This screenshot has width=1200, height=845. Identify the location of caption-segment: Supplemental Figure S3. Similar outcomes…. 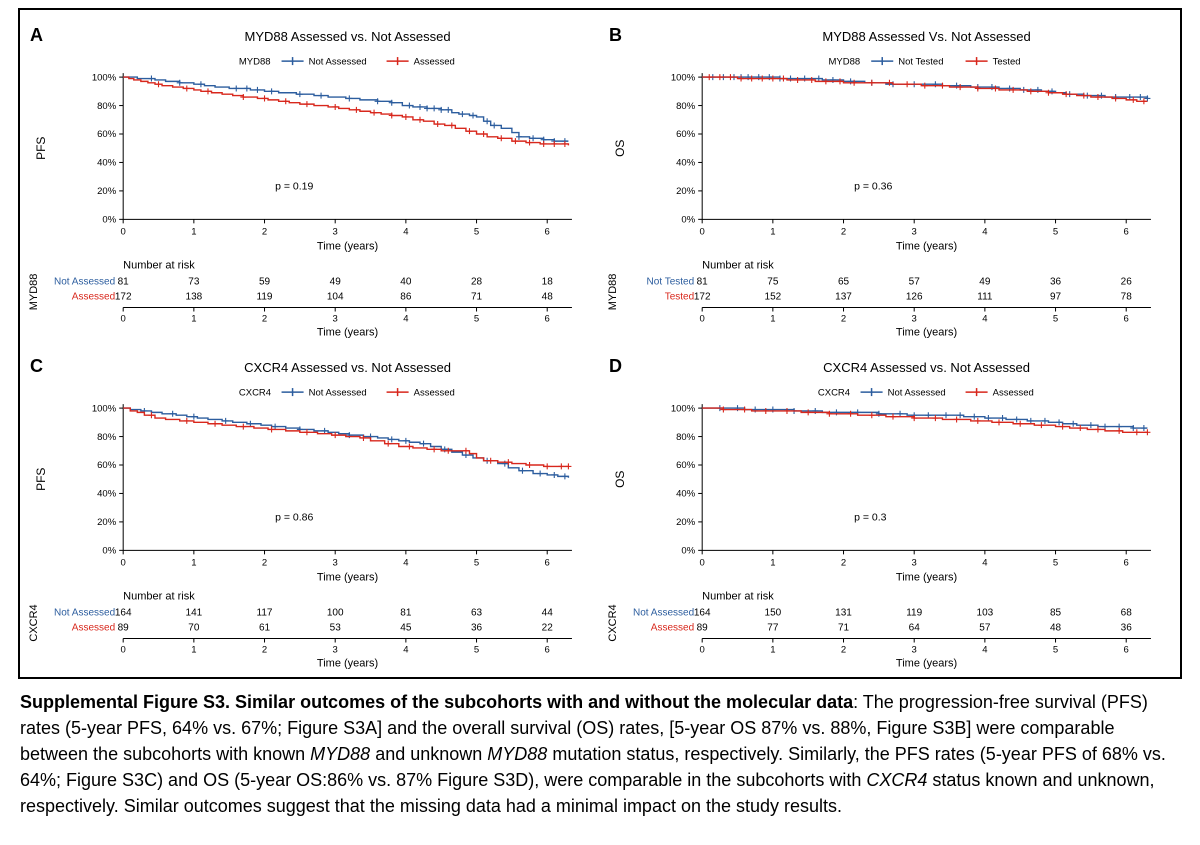
(437, 702).